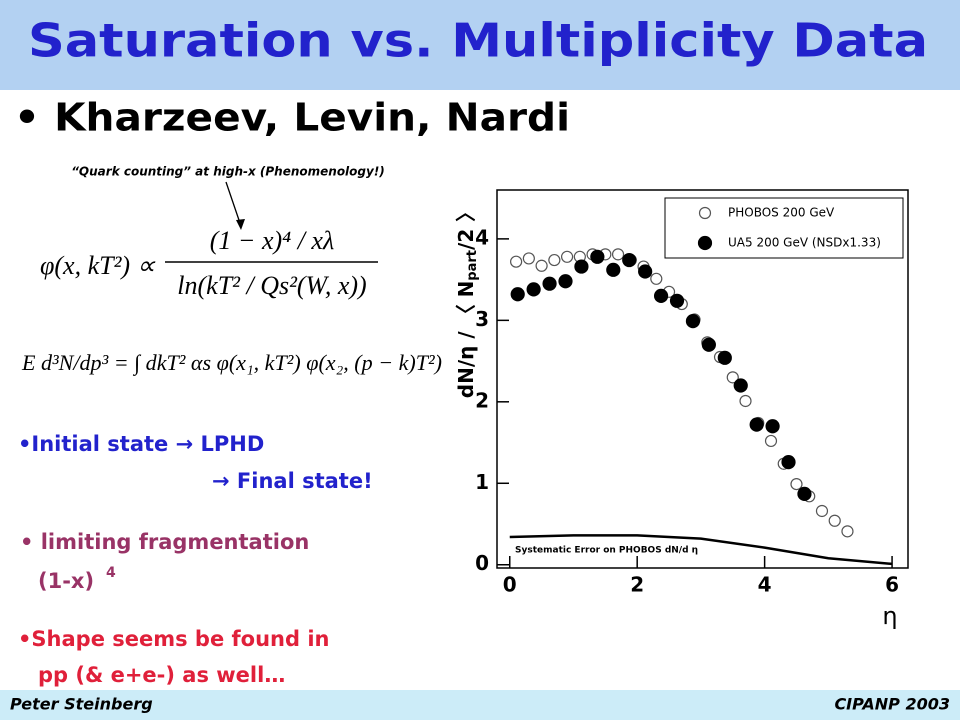 The height and width of the screenshot is (724, 960). Describe the element at coordinates (271, 285) in the screenshot. I see `eq1-den: ln(kT² / Qs²(W, x))` at that location.